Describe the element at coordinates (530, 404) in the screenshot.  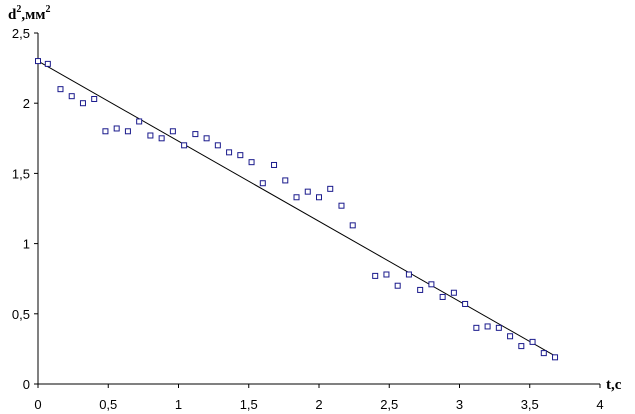
I see `x-tick-label: 3,5` at that location.